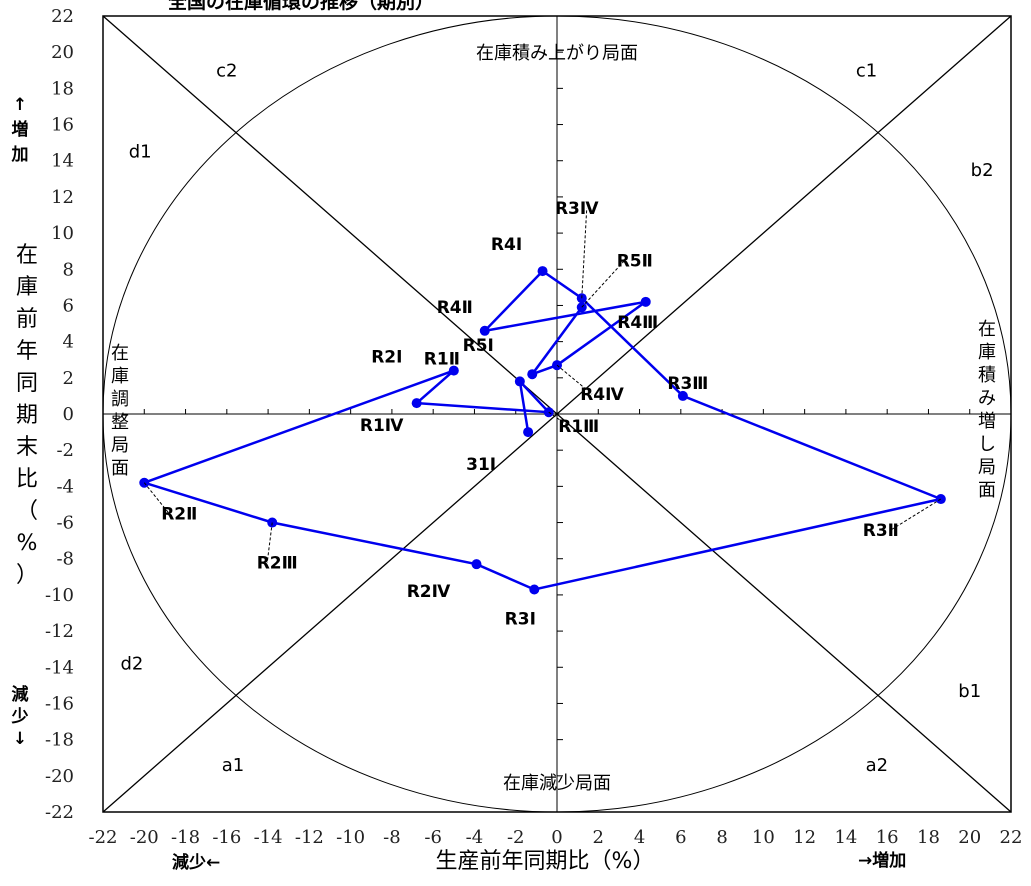  What do you see at coordinates (442, 359) in the screenshot?
I see `point-label: R1Ⅱ` at bounding box center [442, 359].